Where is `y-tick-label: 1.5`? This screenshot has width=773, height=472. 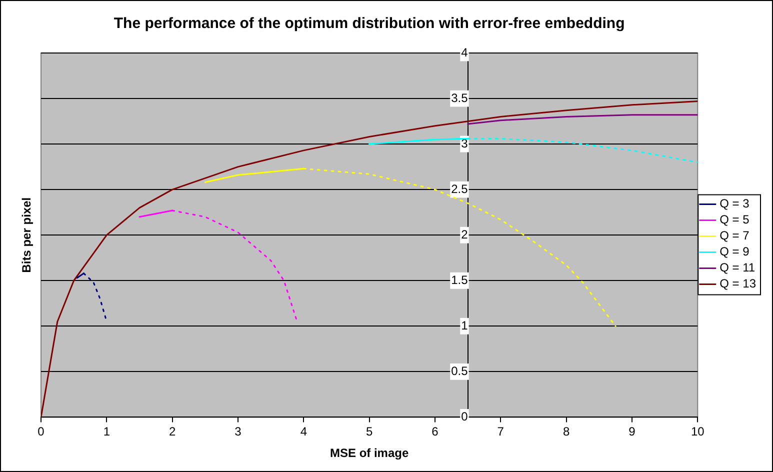 y-tick-label: 1.5 is located at coordinates (459, 279).